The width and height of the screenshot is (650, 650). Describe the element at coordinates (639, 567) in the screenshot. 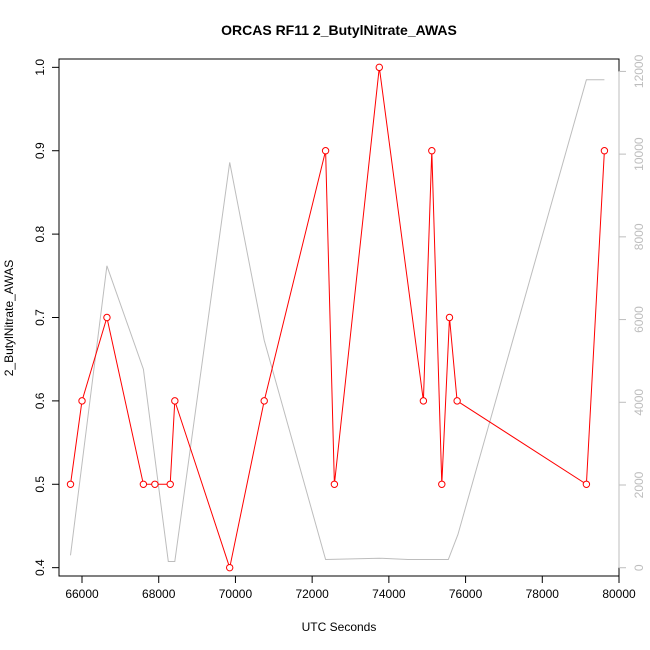

I see `right-y-tick-label: 0` at that location.